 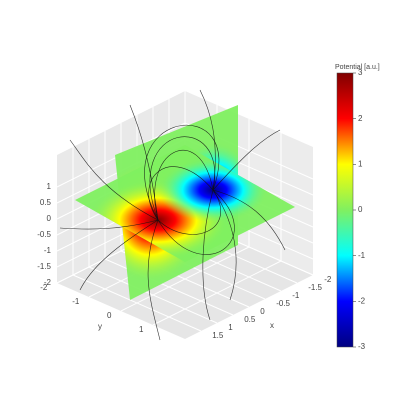 What do you see at coordinates (44, 234) in the screenshot?
I see `z-tick-label: -0.5` at bounding box center [44, 234].